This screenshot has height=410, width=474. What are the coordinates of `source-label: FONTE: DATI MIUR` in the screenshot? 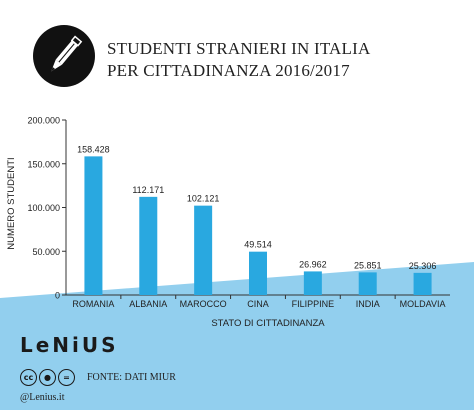 It's located at (131, 377).